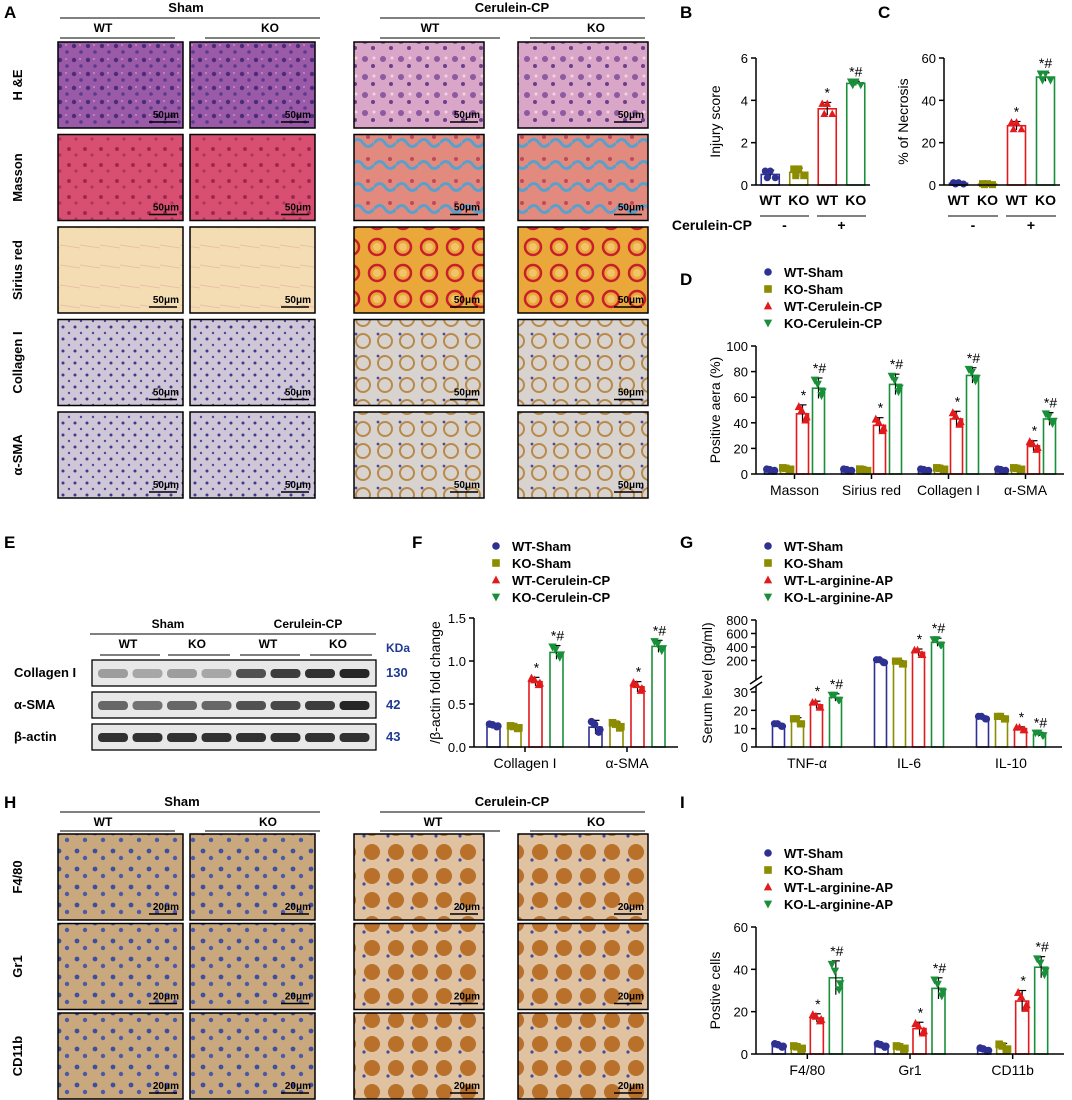  I want to click on panel-a-wt-cer: WT, so click(430, 28).